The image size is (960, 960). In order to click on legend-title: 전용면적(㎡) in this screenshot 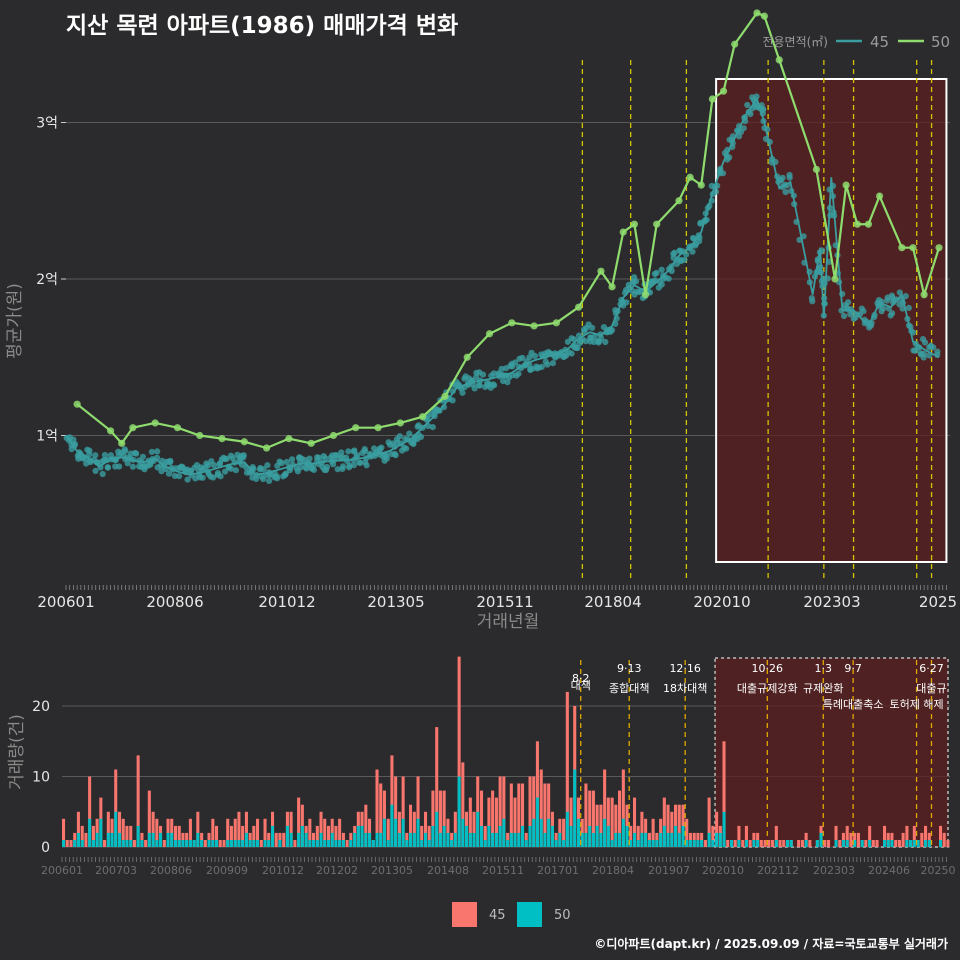, I will do `click(795, 42)`.